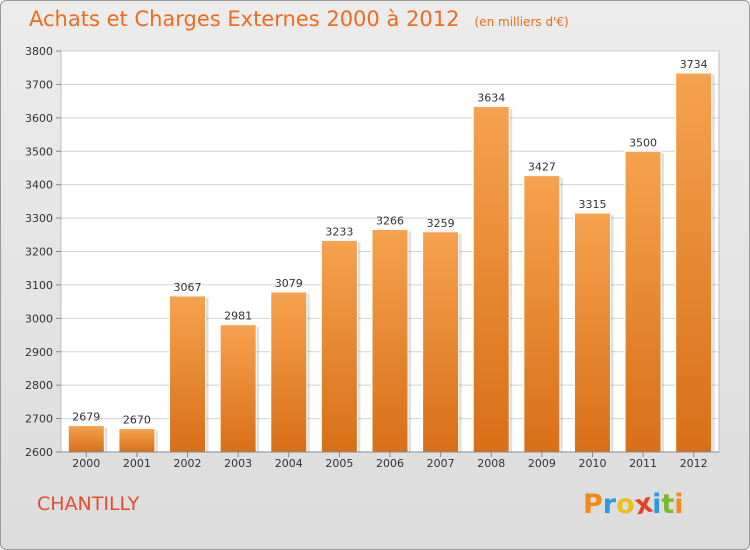 The width and height of the screenshot is (750, 550). I want to click on x-tick-label: 2007, so click(441, 463).